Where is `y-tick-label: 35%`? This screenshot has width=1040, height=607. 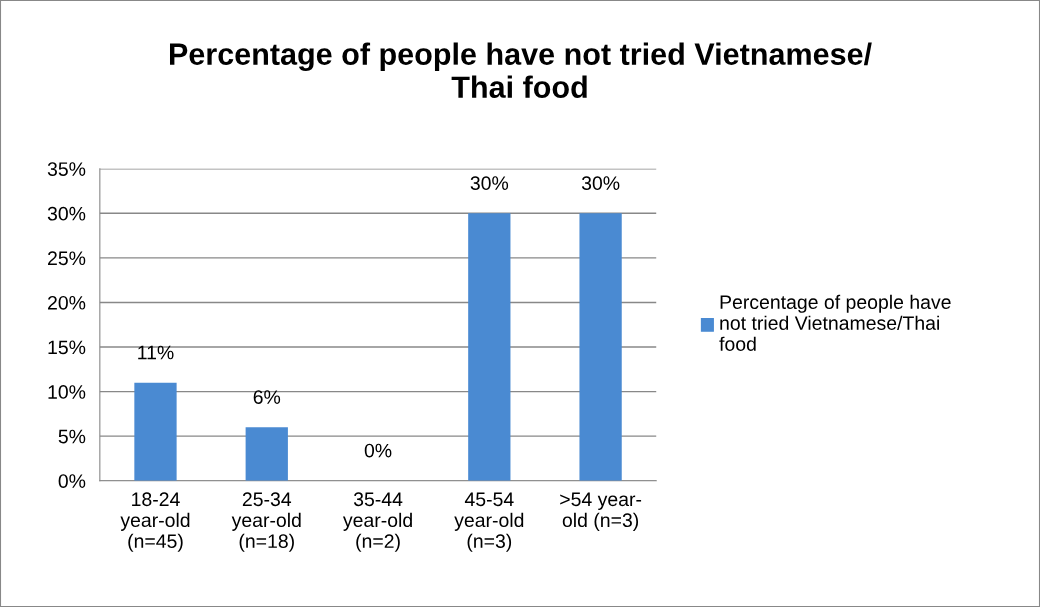
y-tick-label: 35% is located at coordinates (66, 169).